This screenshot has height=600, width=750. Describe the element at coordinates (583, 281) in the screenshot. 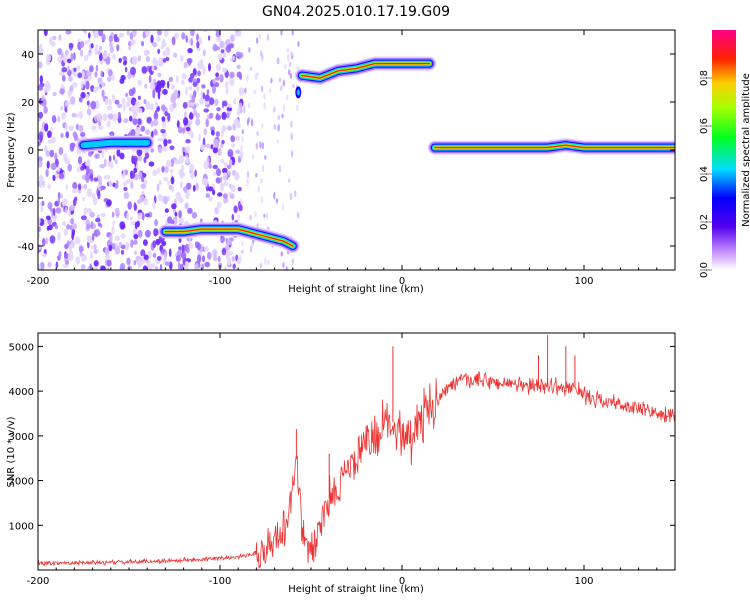

I see `spectrogram-xtick-label: 100` at that location.